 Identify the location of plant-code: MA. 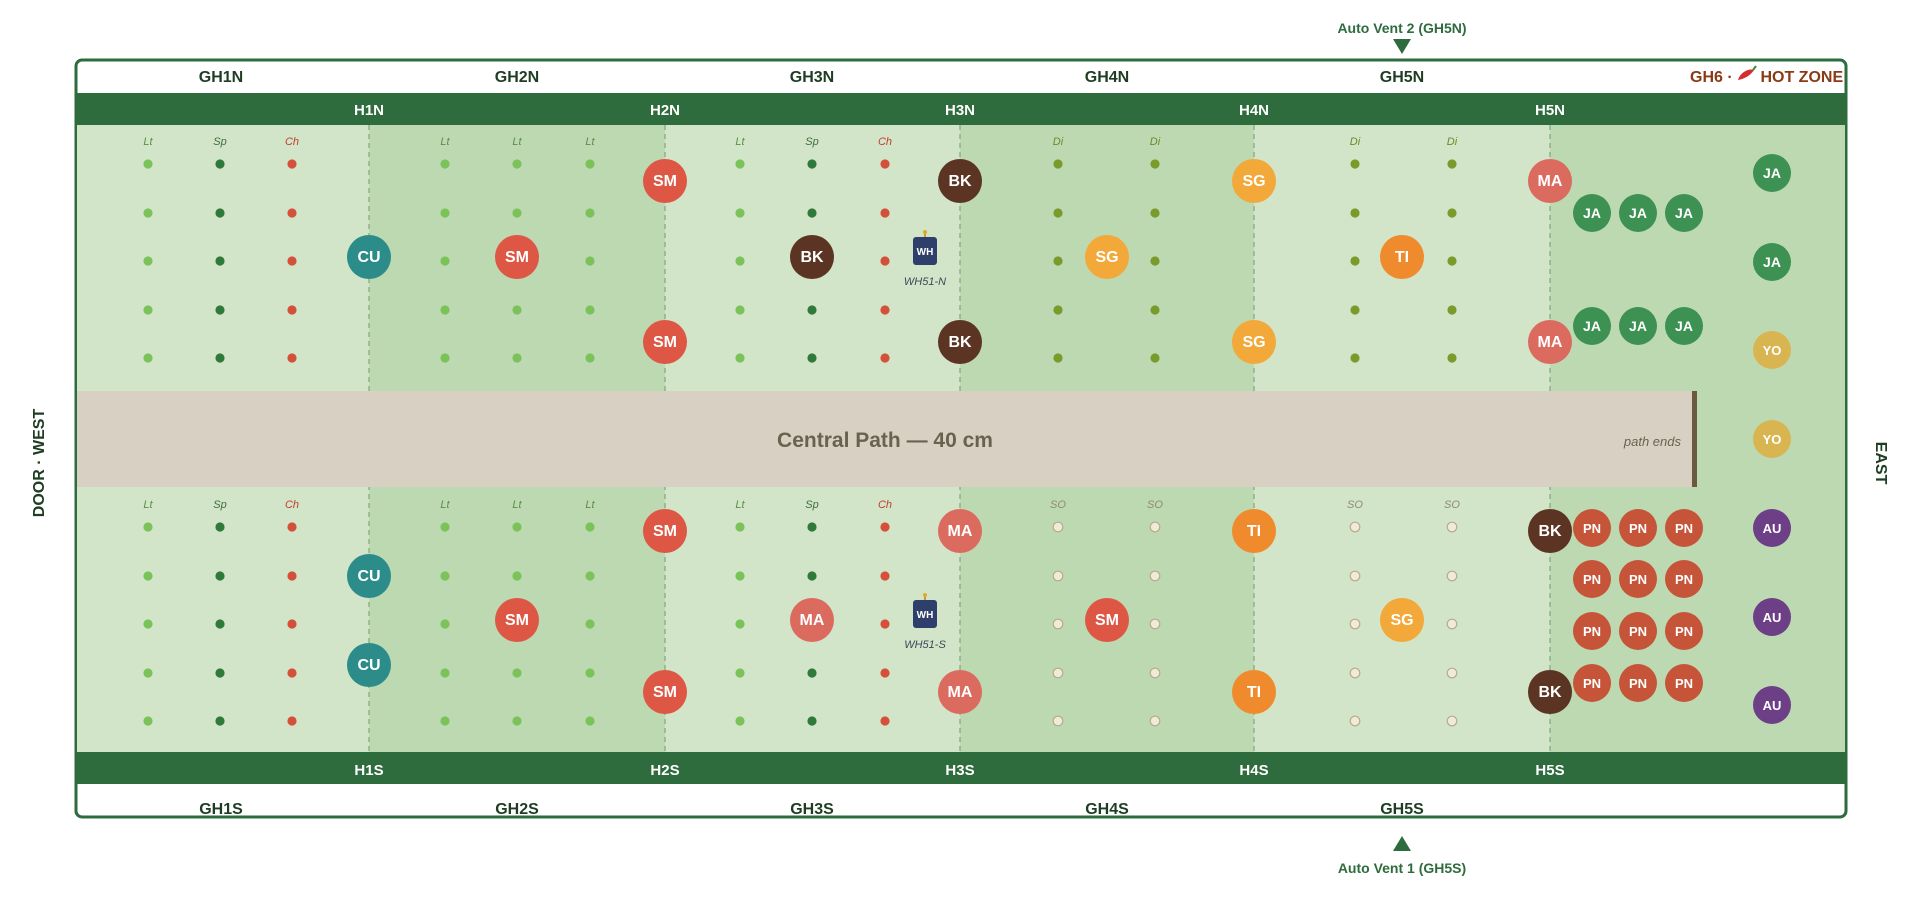
(960, 531).